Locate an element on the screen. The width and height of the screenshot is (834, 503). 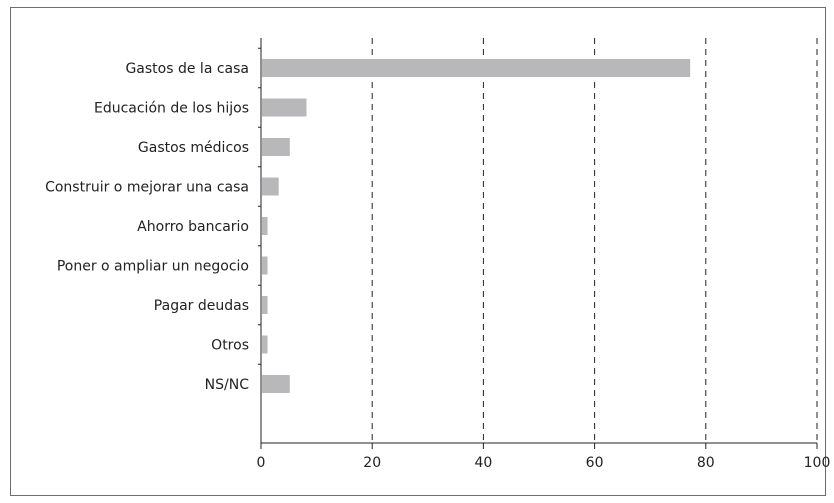
category-label: Construir o mejorar una casa is located at coordinates (147, 188).